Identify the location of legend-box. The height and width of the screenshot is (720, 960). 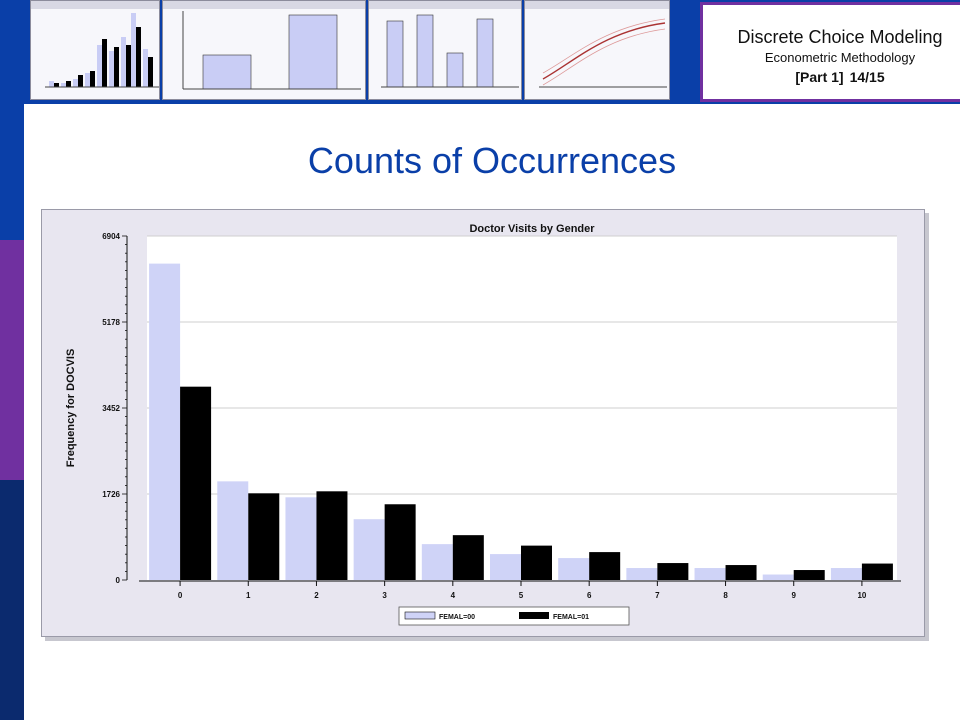
(514, 616).